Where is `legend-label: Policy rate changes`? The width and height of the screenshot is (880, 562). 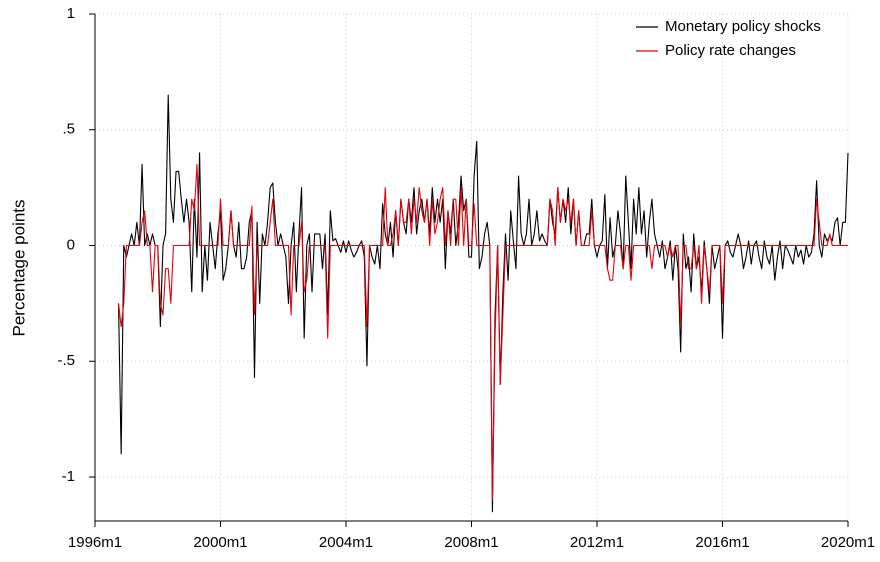 legend-label: Policy rate changes is located at coordinates (730, 50).